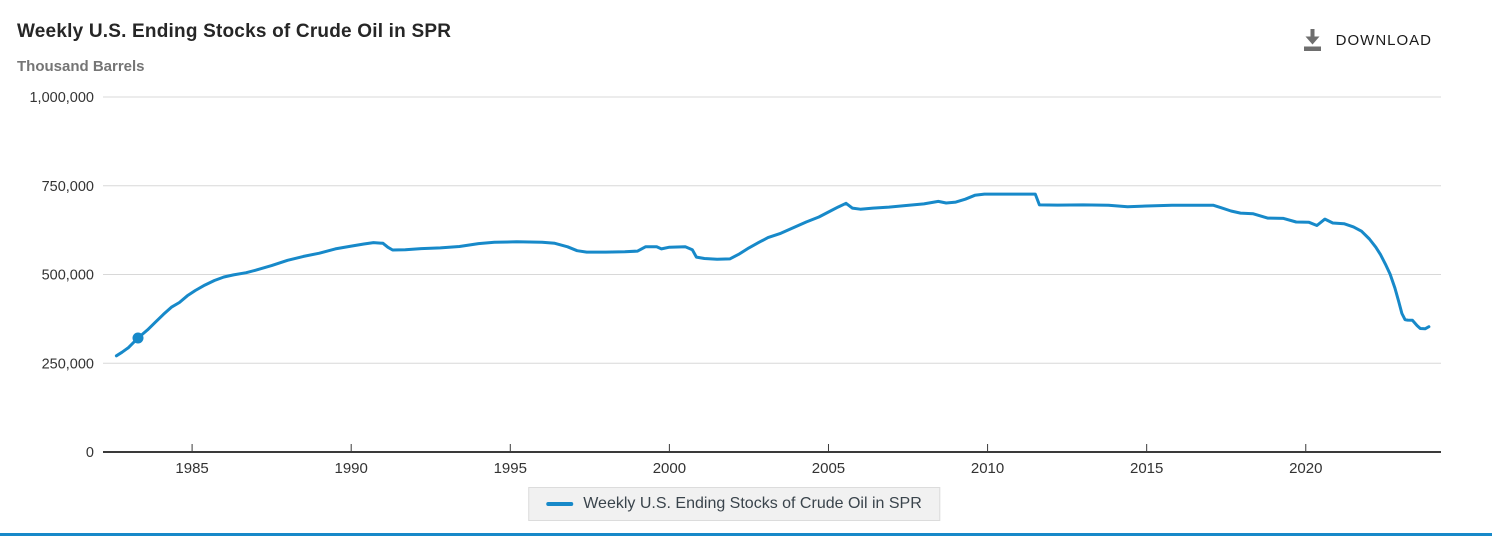  I want to click on download-button: DOWNLOAD, so click(1366, 40).